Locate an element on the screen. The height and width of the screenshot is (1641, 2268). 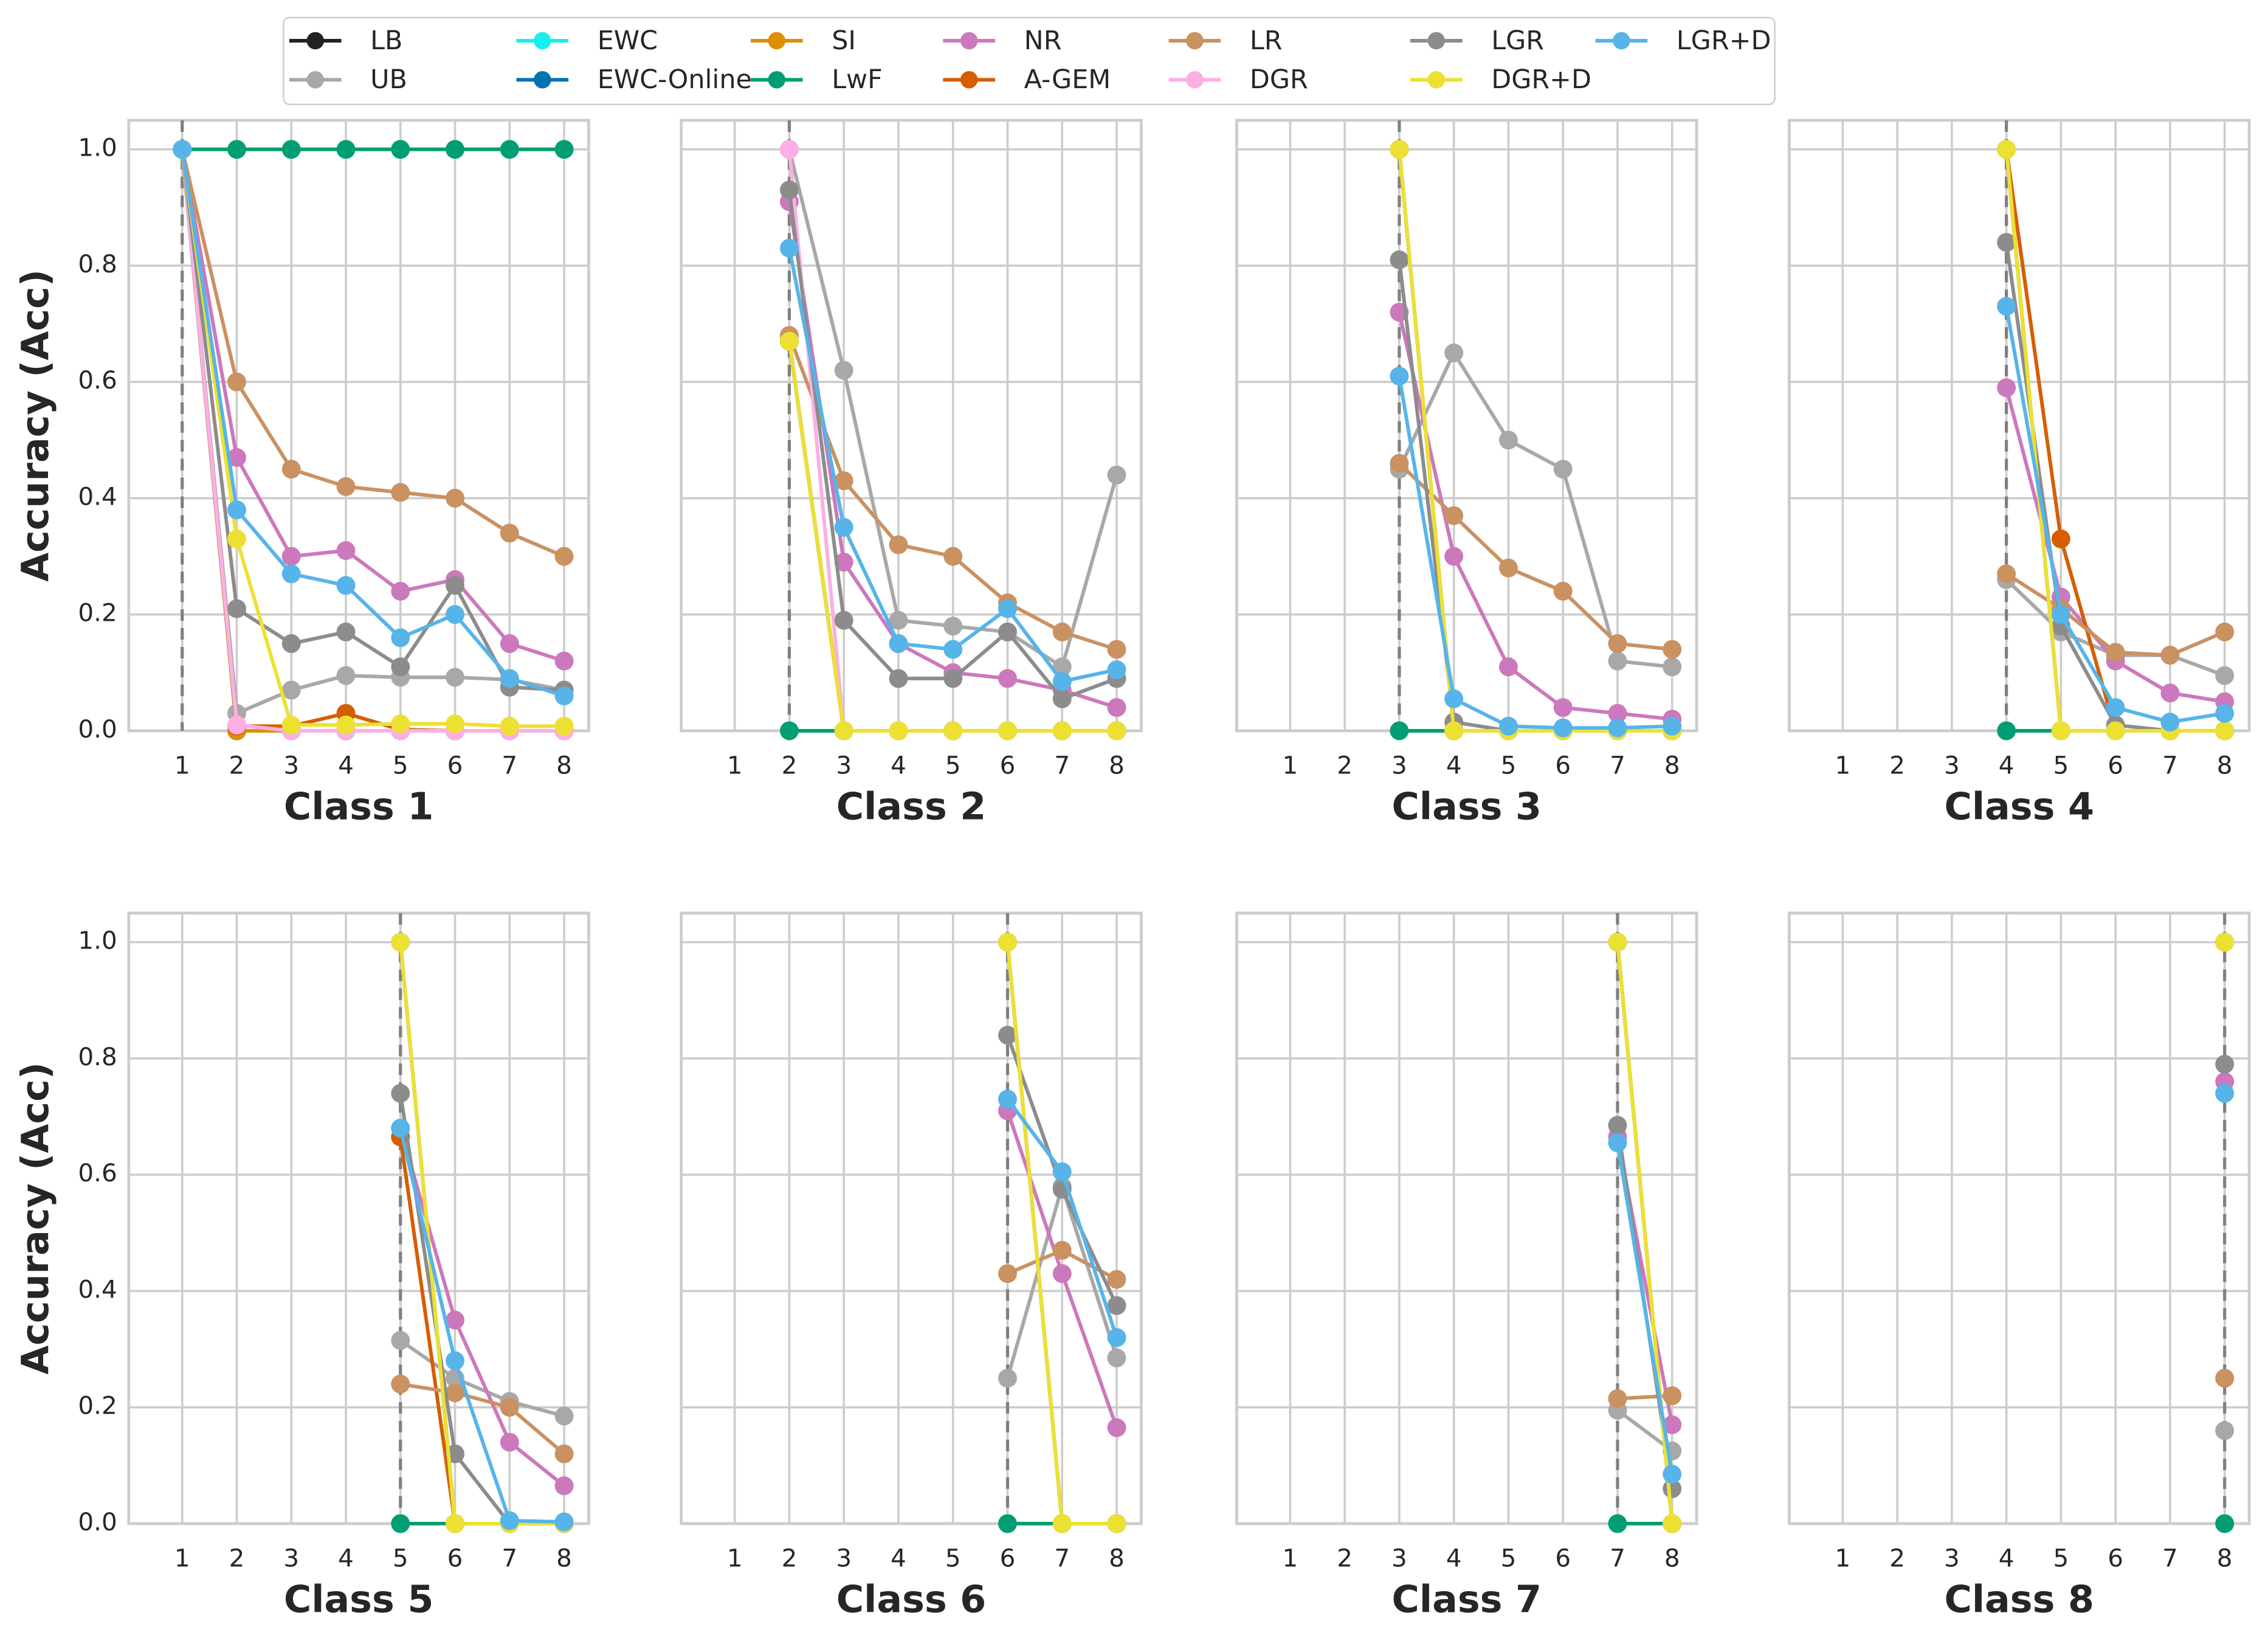
panel-title: Class 6 is located at coordinates (912, 1600).